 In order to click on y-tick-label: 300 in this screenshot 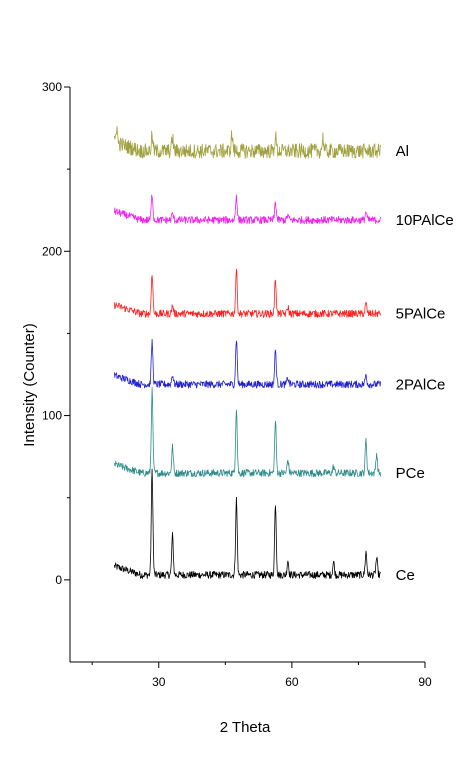, I will do `click(52, 87)`.